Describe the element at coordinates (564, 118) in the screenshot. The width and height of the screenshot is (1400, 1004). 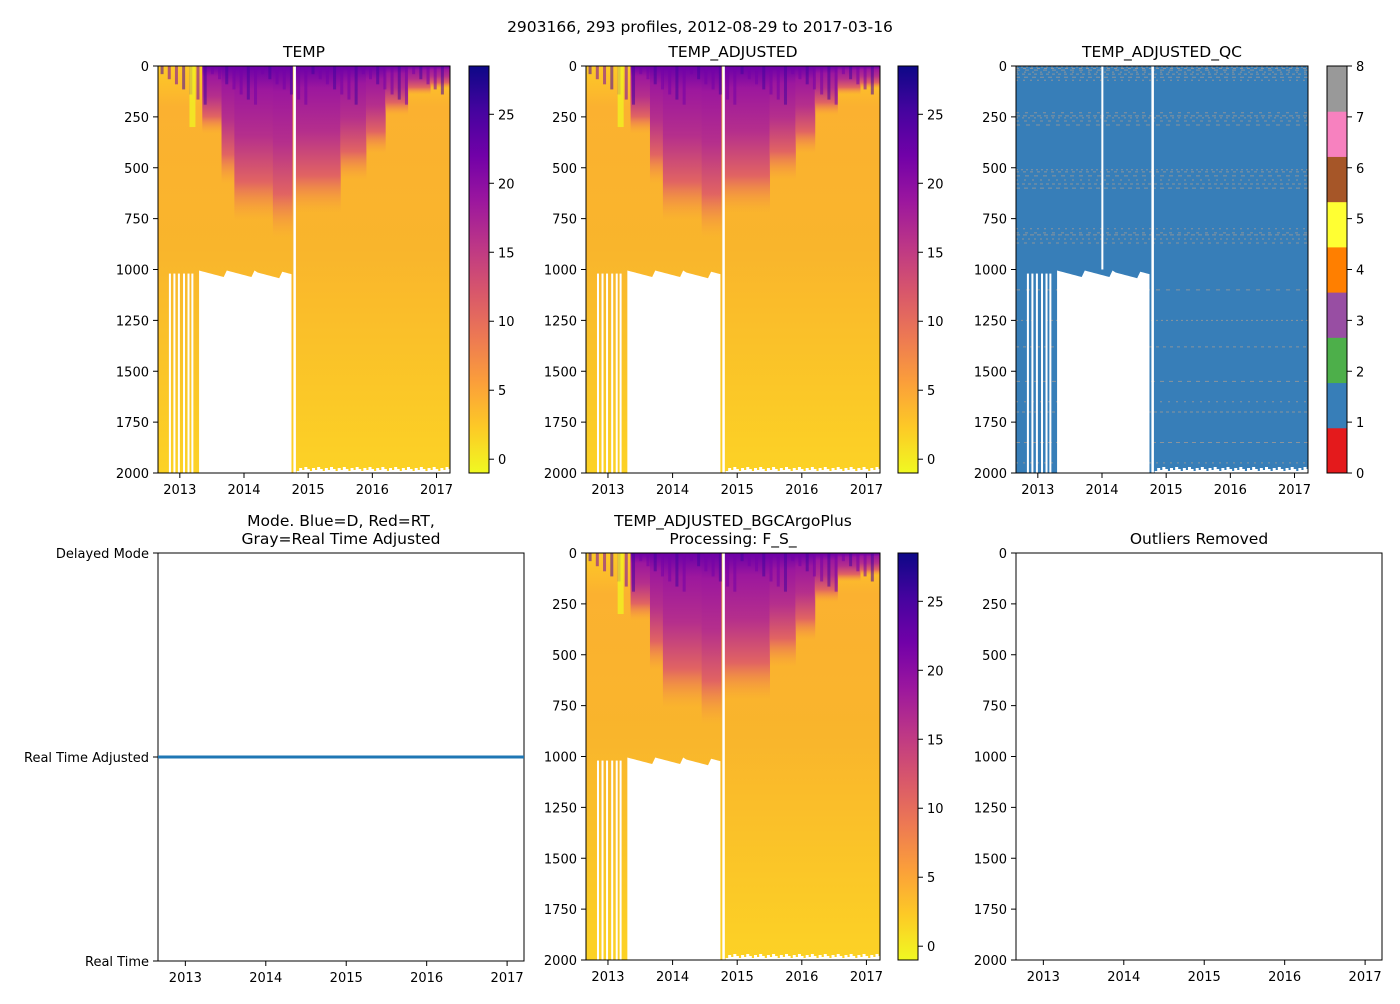
I see `y-tick-label: 250` at that location.